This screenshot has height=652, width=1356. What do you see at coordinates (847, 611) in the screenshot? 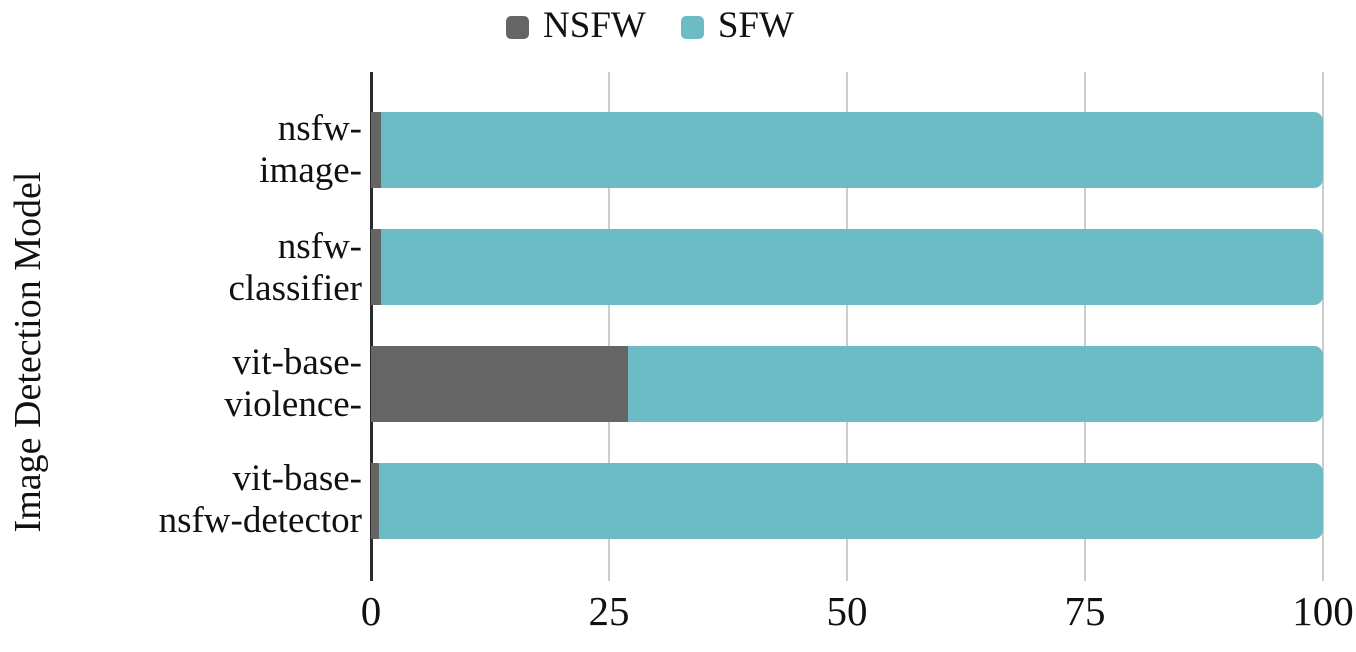
I see `x-tick-label: 50` at bounding box center [847, 611].